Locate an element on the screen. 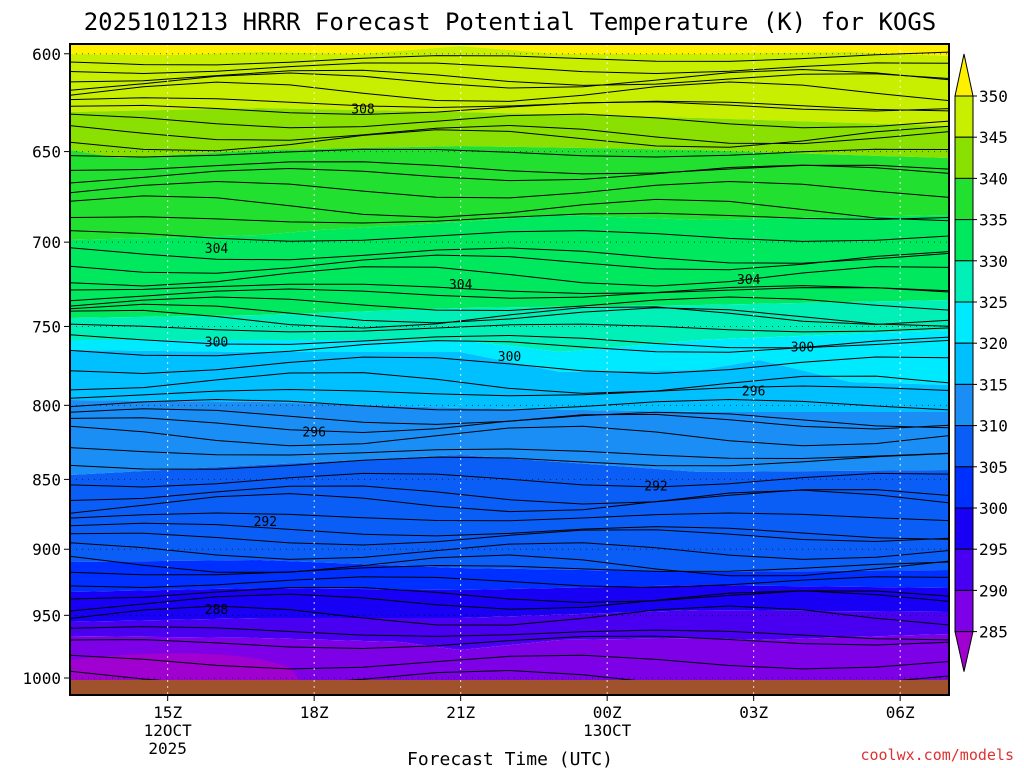 This screenshot has width=1024, height=768. y-tick-label: 700 is located at coordinates (46, 242).